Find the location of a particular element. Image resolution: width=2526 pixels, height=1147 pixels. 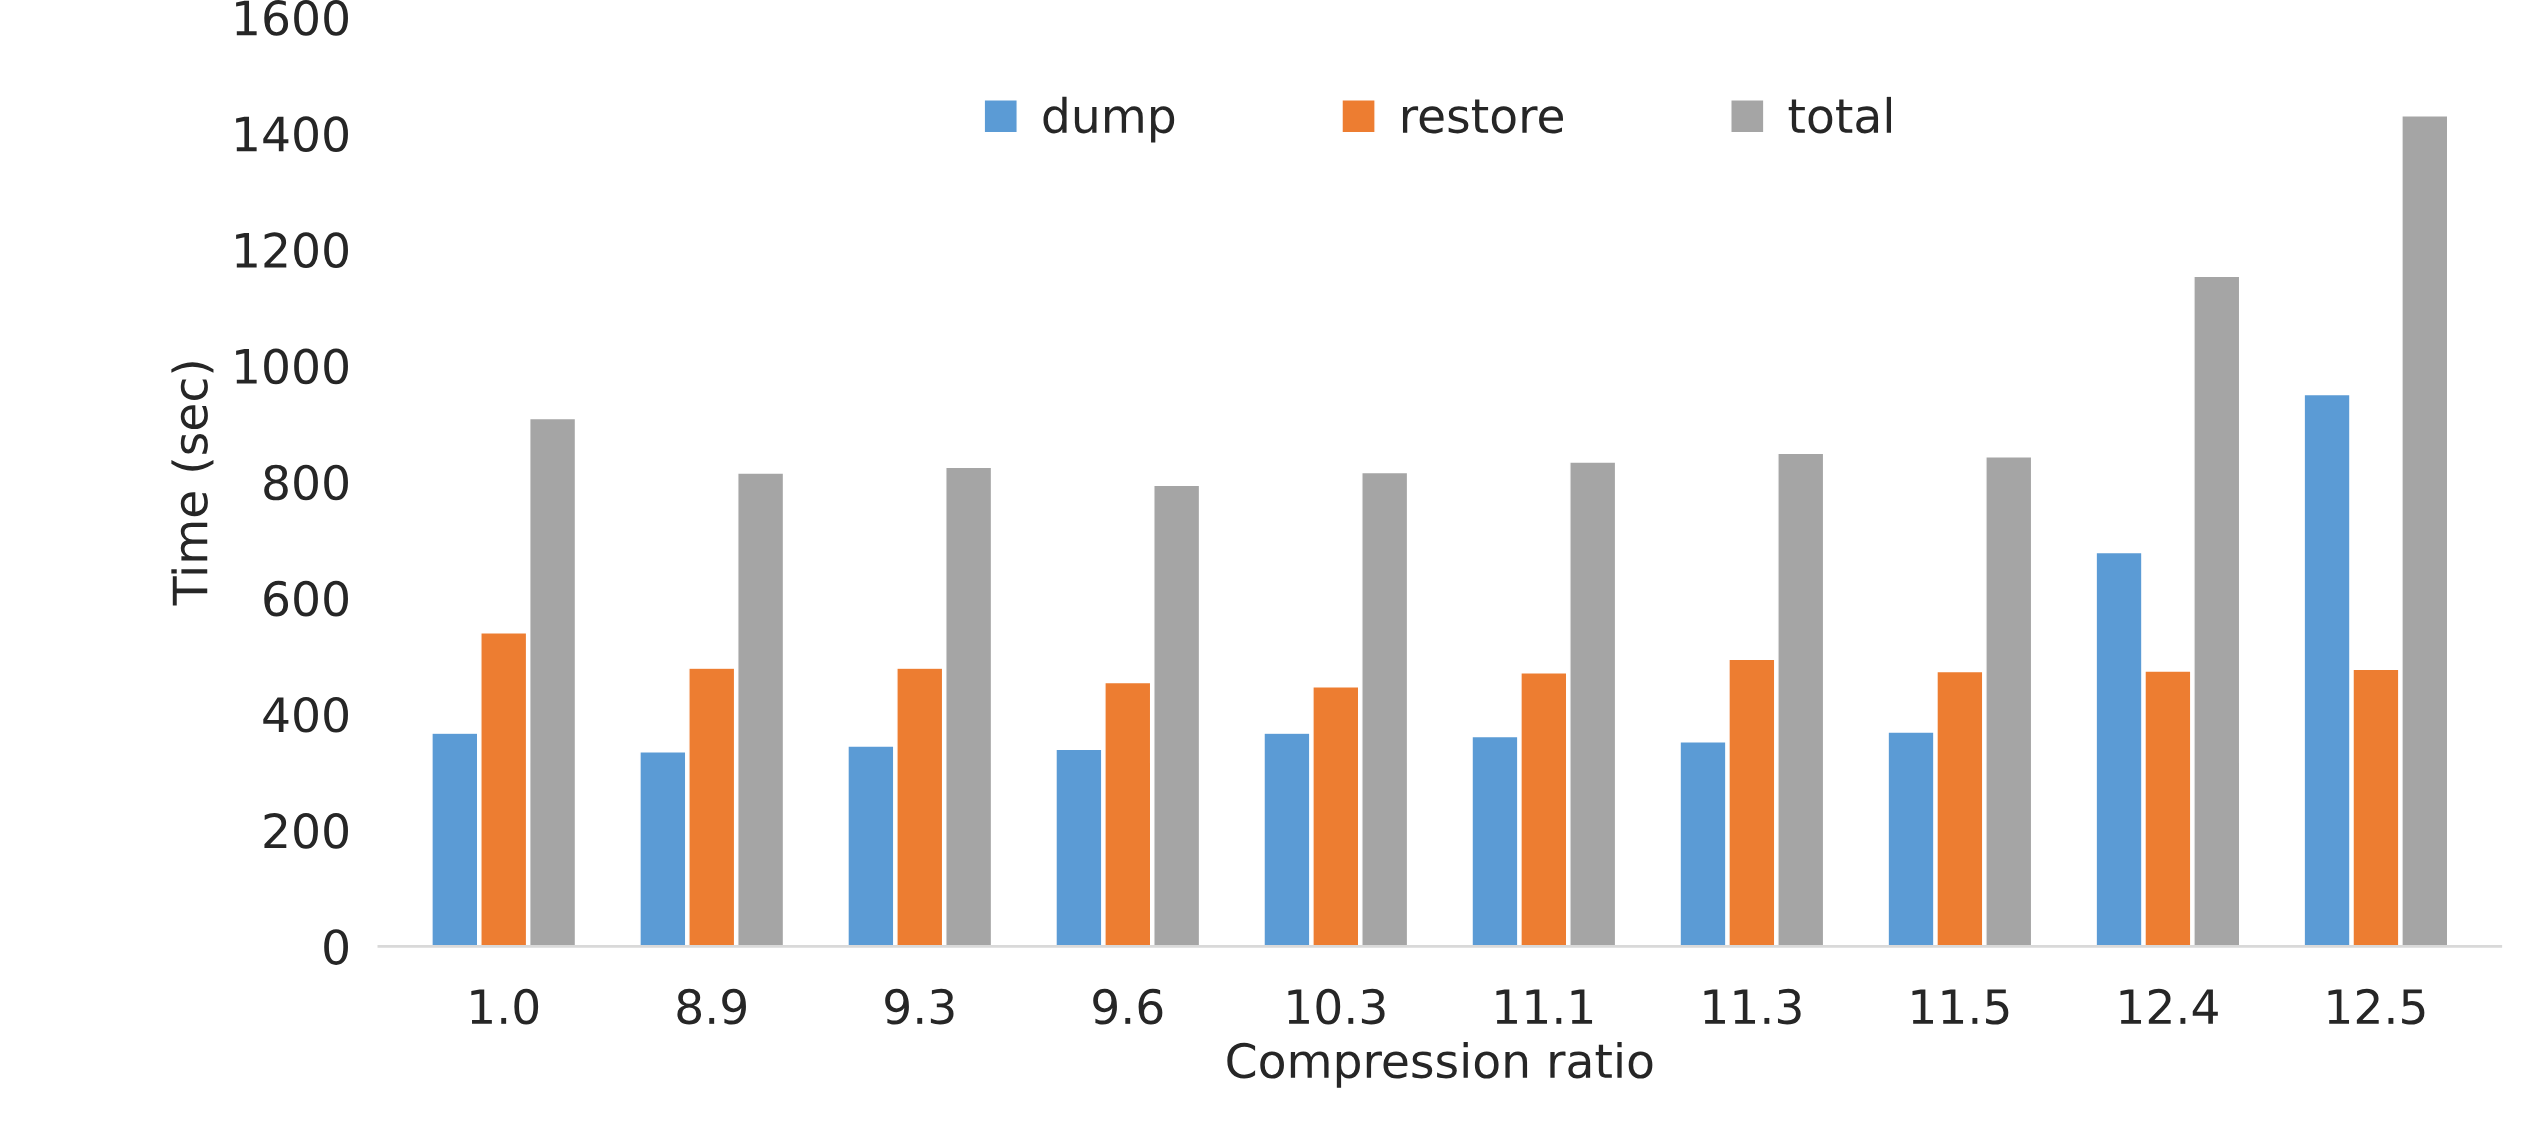

x-tick-label: 10.3 is located at coordinates (1336, 1006).